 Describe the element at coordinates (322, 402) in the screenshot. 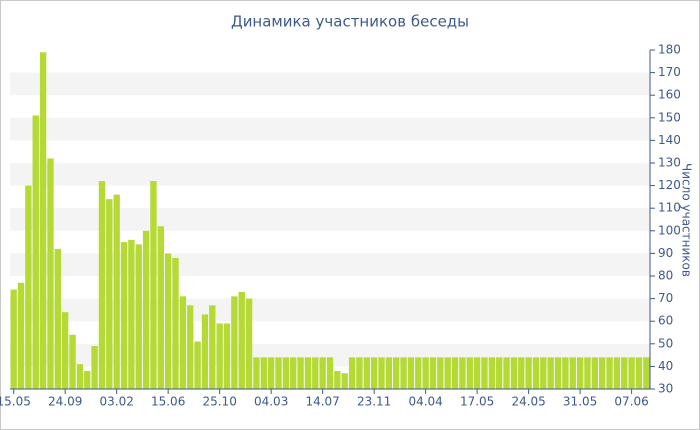

I see `x-tick-label: 14.07` at that location.